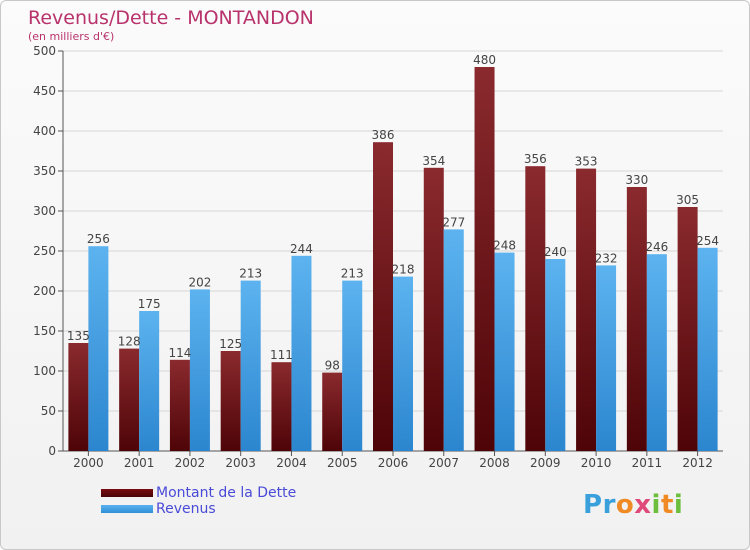  What do you see at coordinates (393, 463) in the screenshot?
I see `x-tick-label: 2006` at bounding box center [393, 463].